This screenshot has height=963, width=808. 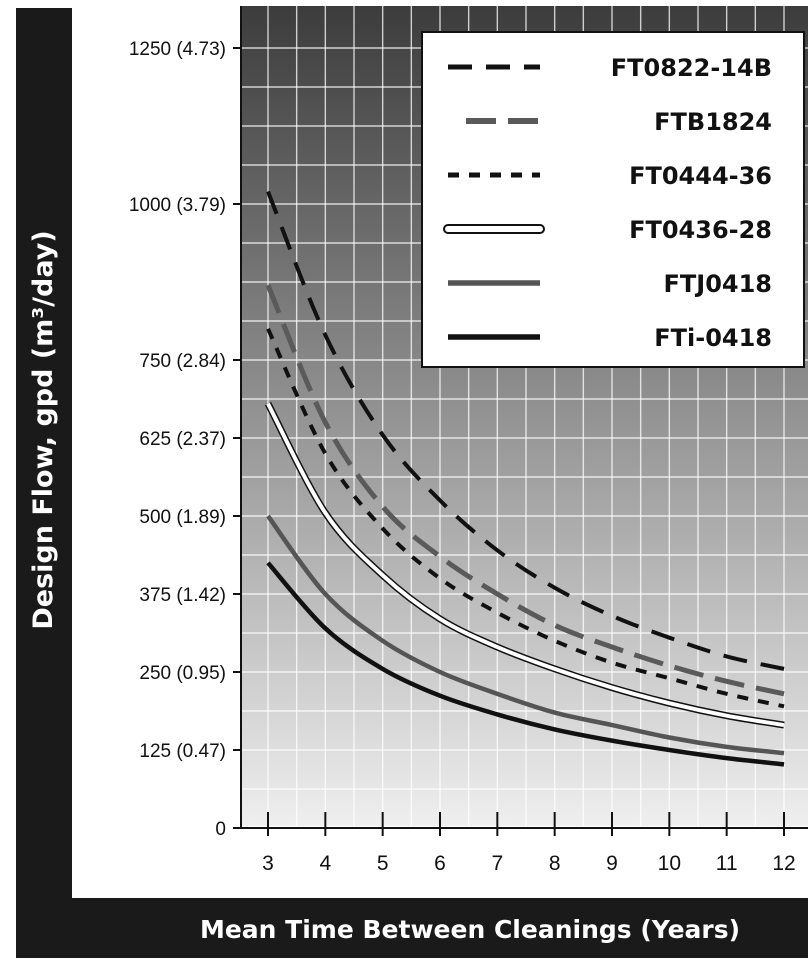 I want to click on y-tick-label: 125 (0.47), so click(x=182, y=751).